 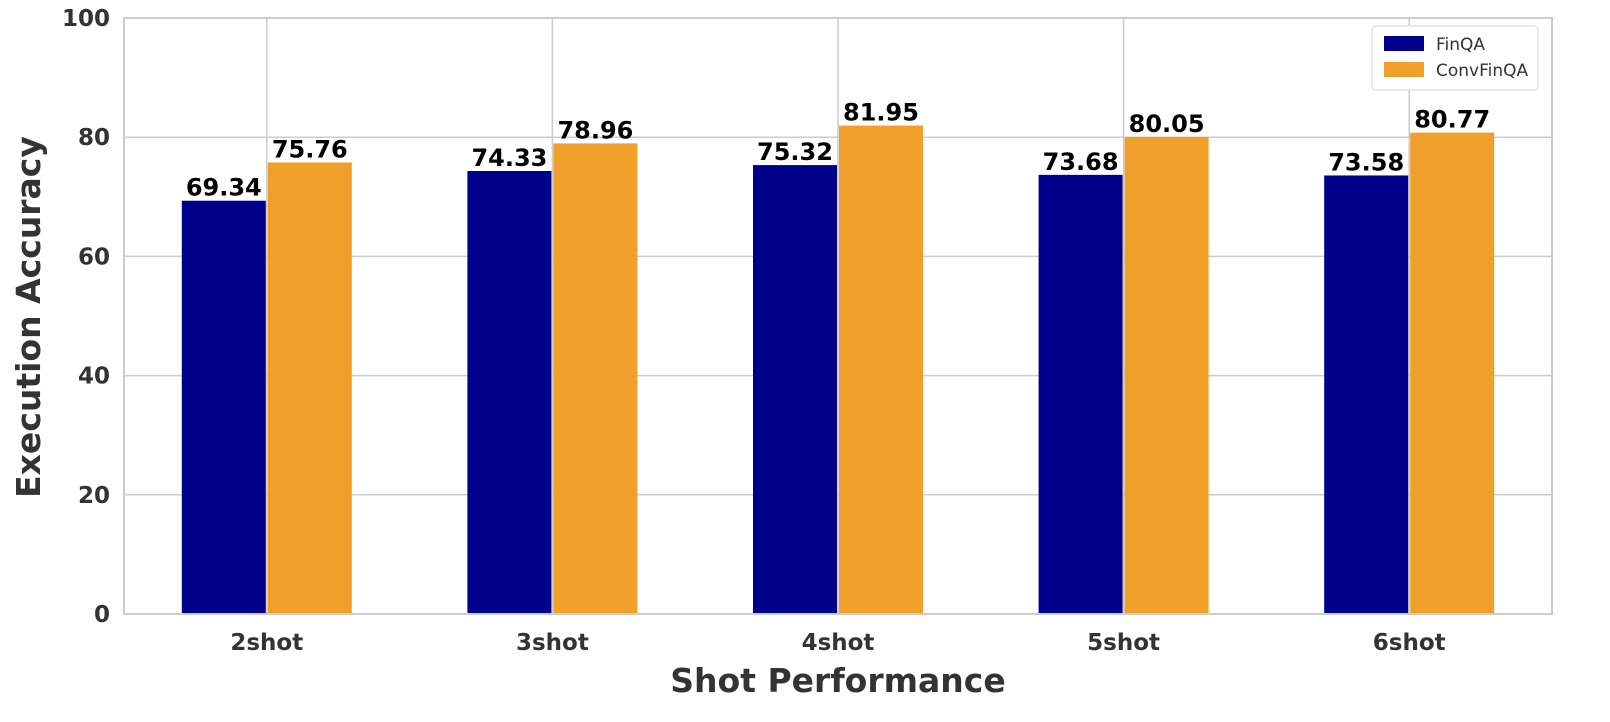 I want to click on data-label: 73.68, so click(x=1081, y=162).